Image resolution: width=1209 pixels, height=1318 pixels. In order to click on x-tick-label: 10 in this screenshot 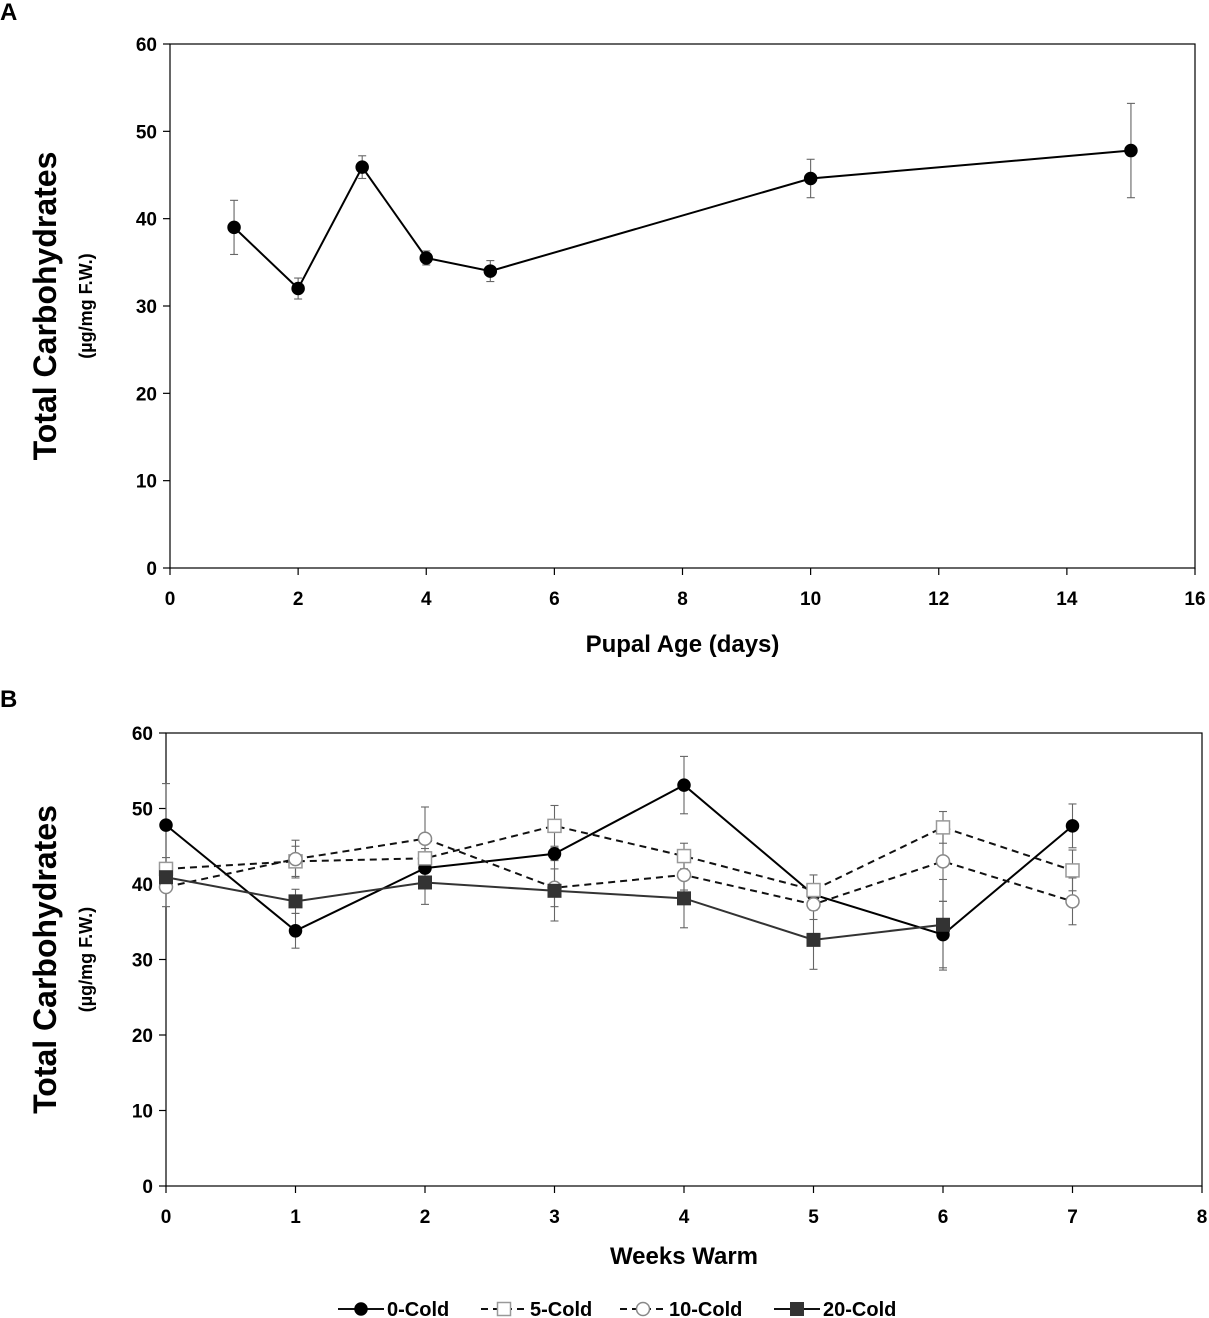, I will do `click(810, 599)`.